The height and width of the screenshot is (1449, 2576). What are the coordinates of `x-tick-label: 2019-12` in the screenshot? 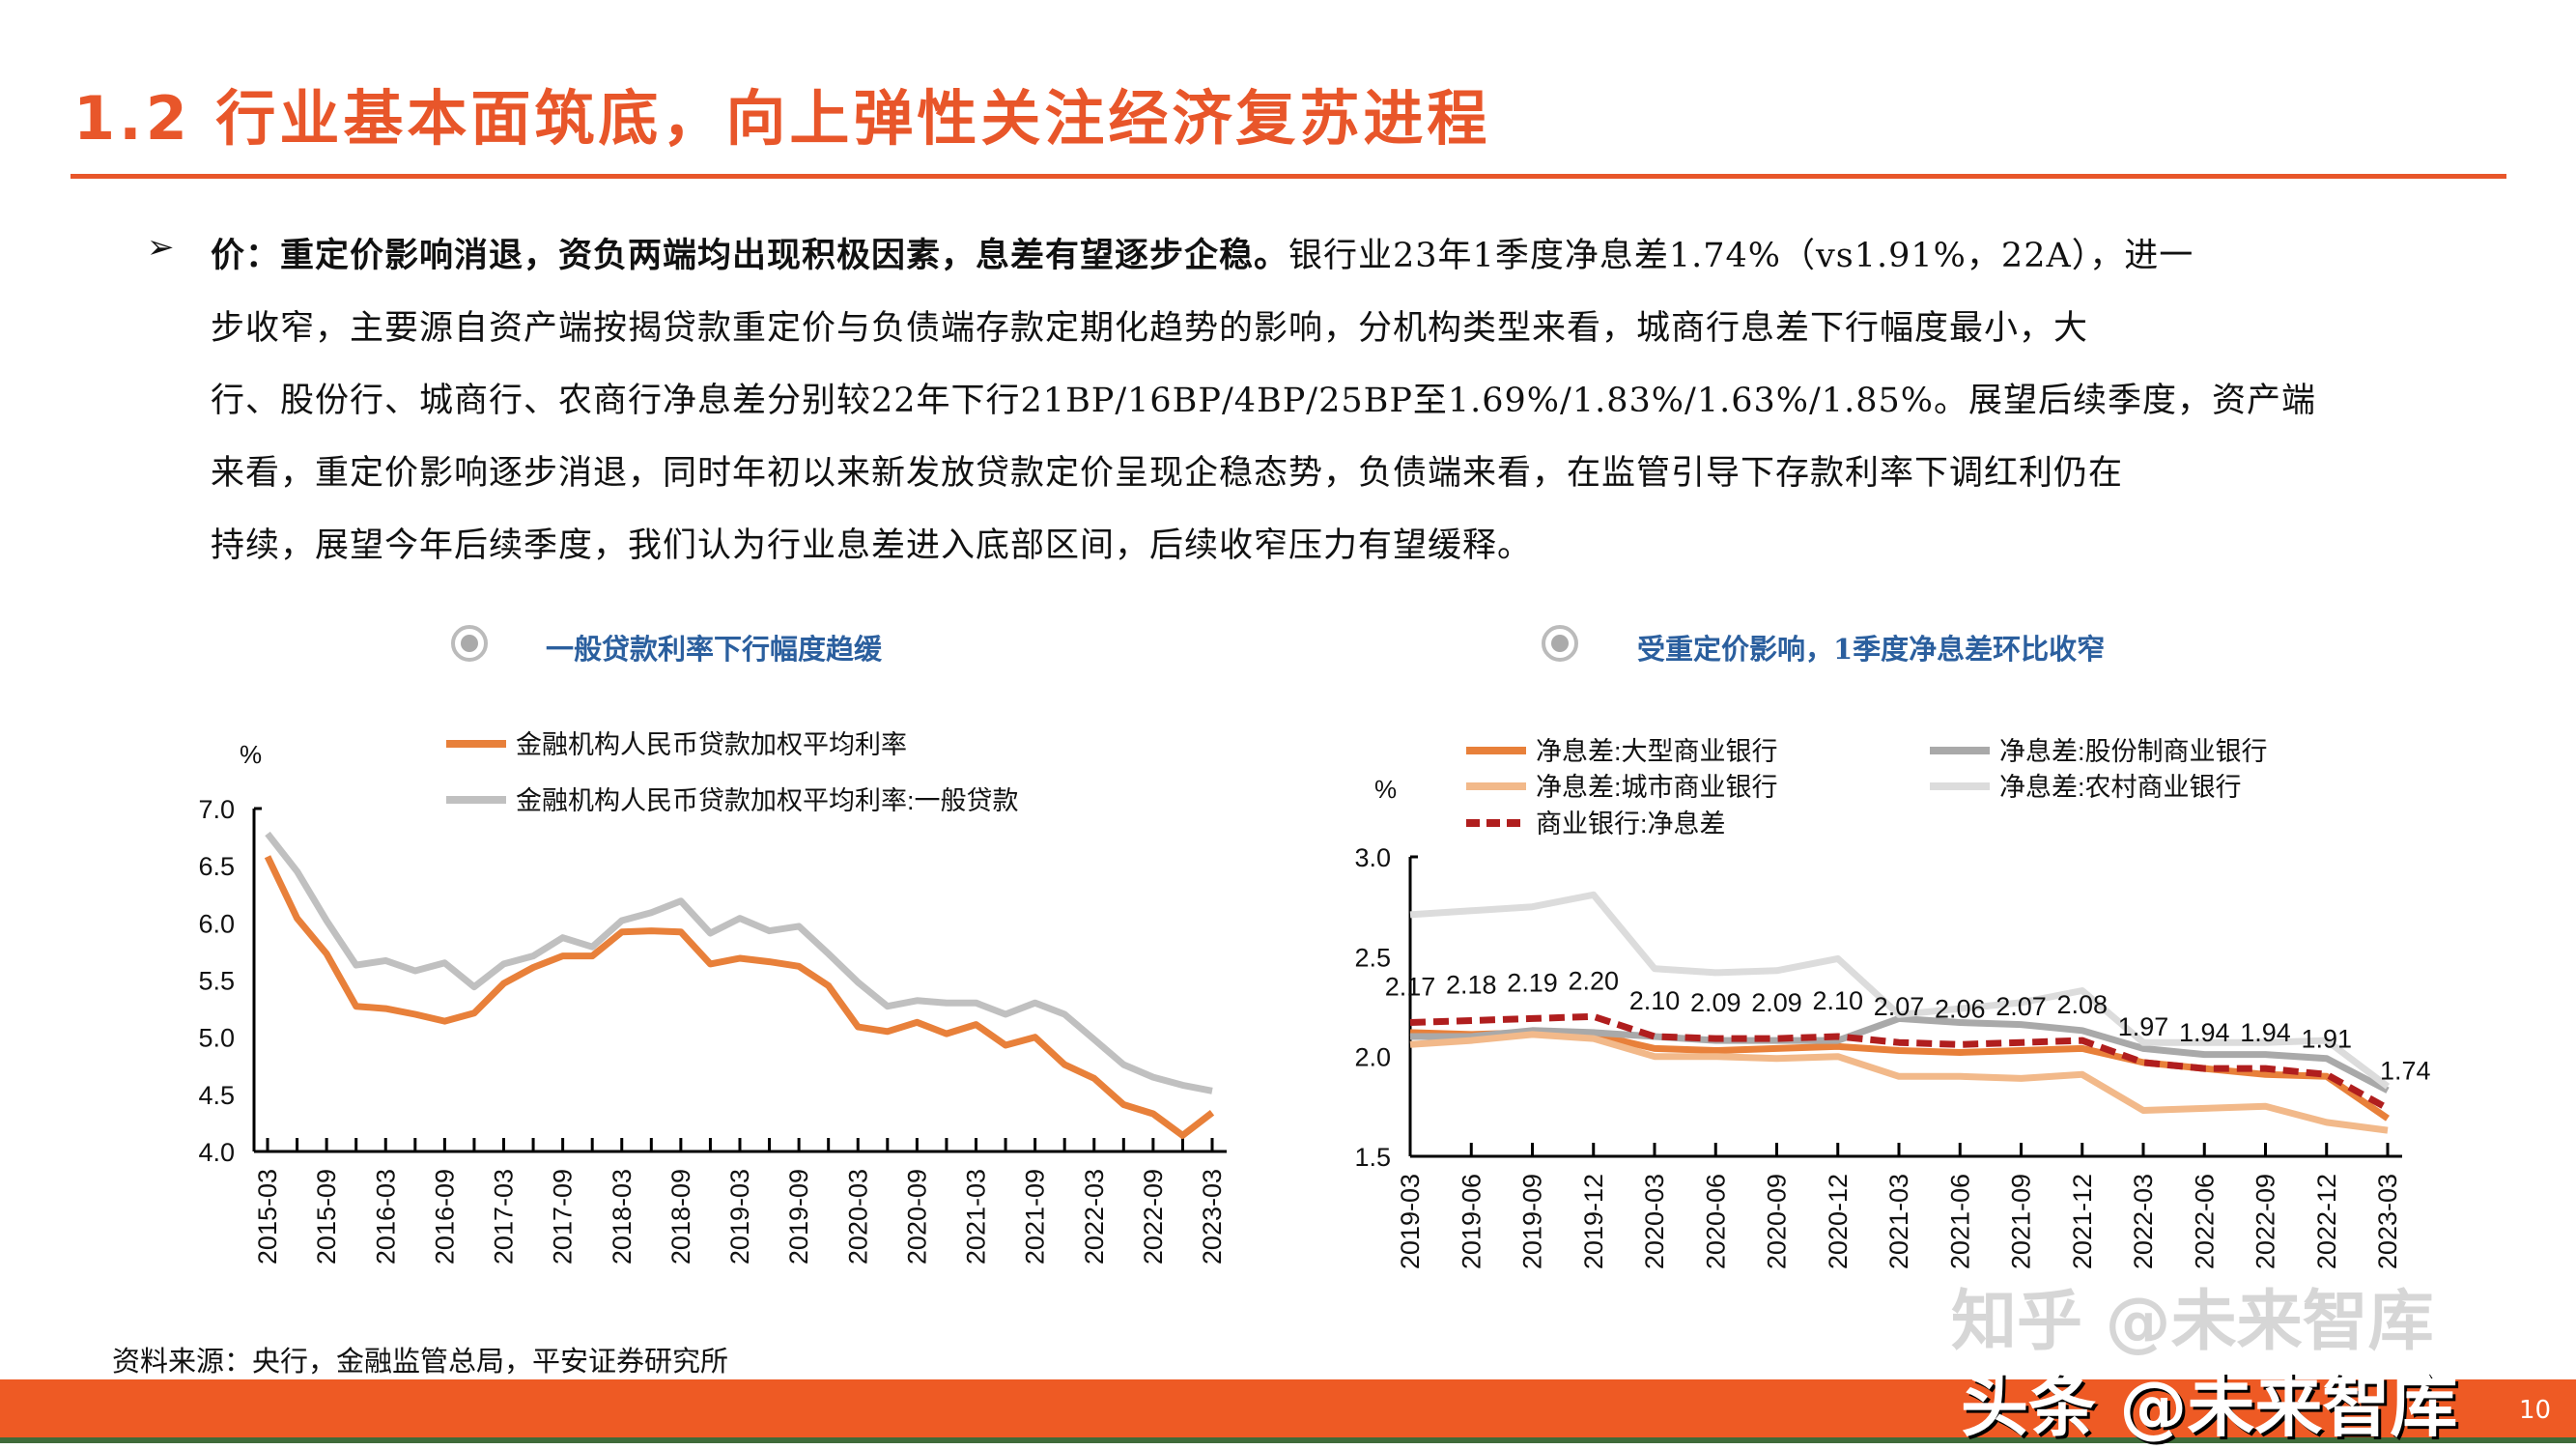 It's located at (1593, 1221).